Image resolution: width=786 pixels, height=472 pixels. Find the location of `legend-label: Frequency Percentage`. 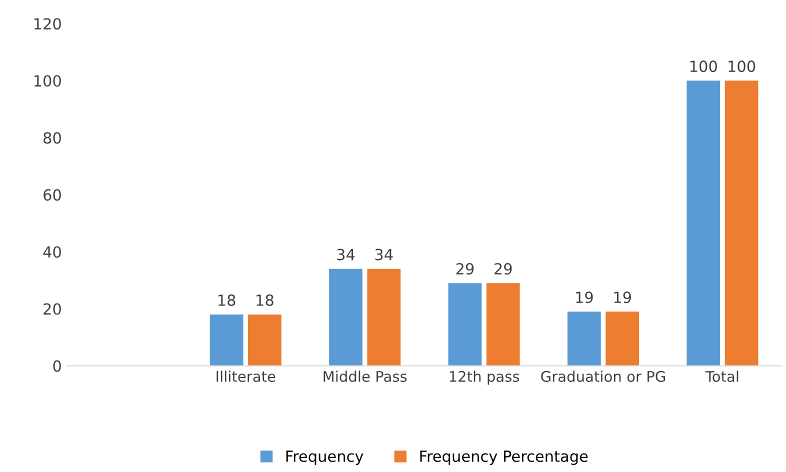

legend-label: Frequency Percentage is located at coordinates (504, 457).